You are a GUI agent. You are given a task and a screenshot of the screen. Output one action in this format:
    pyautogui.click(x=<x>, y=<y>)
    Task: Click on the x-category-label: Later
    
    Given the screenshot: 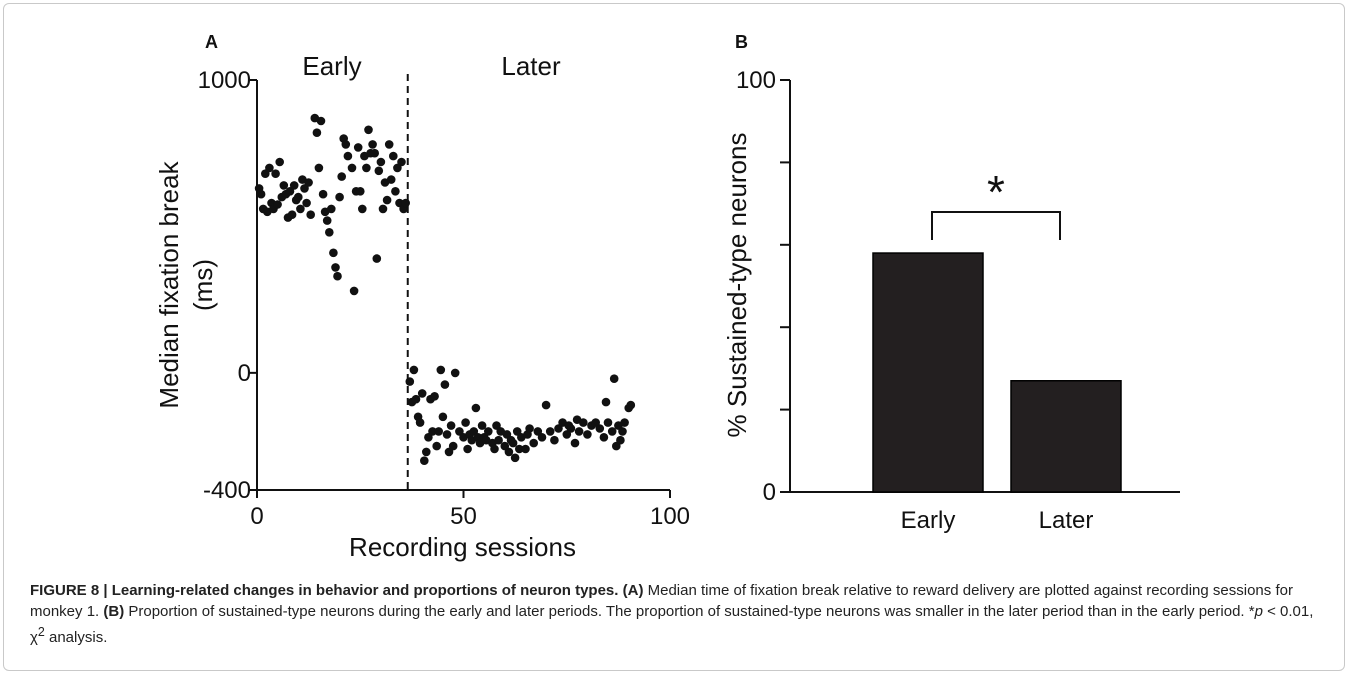 What is the action you would take?
    pyautogui.click(x=1066, y=520)
    